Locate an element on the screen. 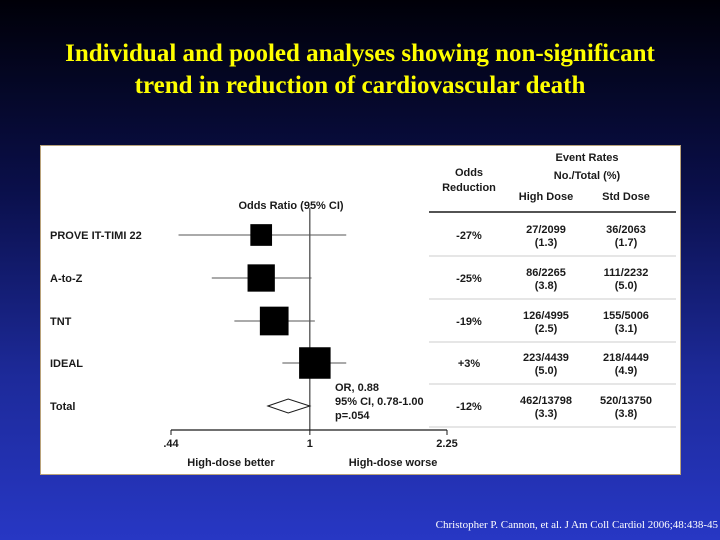  std-dose-events: 218/4449 is located at coordinates (626, 358).